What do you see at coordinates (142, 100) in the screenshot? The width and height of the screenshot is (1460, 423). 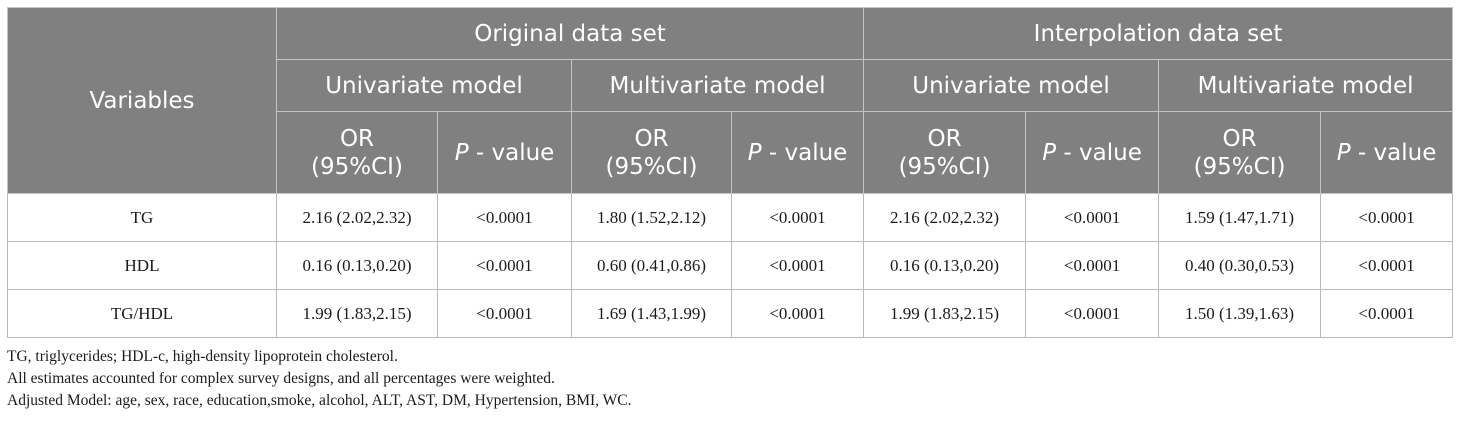 I see `variables-header: Variables` at bounding box center [142, 100].